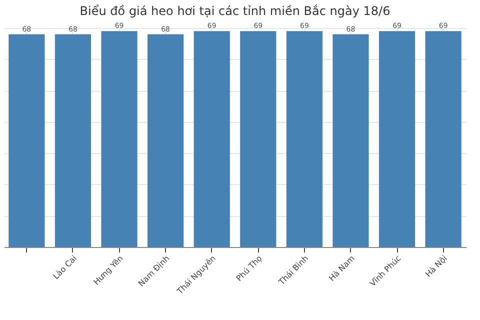 This screenshot has width=480, height=320. I want to click on x-tick-label: Hà Nội, so click(436, 266).